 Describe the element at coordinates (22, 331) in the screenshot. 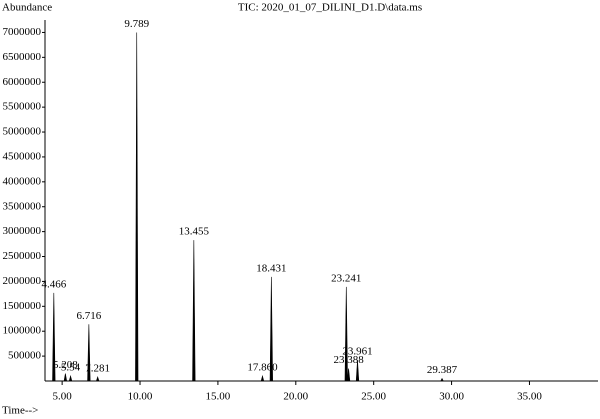

I see `y-tick-label: 1000000` at that location.